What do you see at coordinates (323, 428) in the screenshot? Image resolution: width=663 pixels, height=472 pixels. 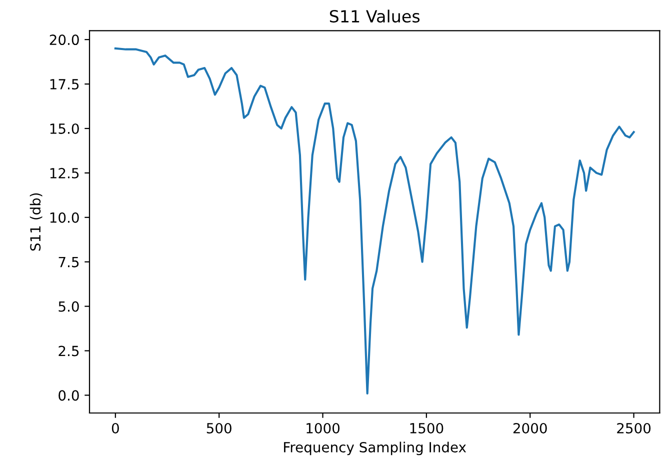 I see `x-tick-label: 1000` at bounding box center [323, 428].